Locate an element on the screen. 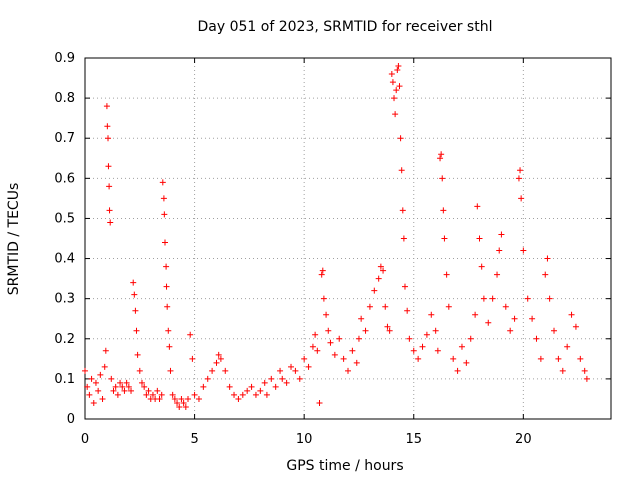  x-tick-label: 10 is located at coordinates (304, 439).